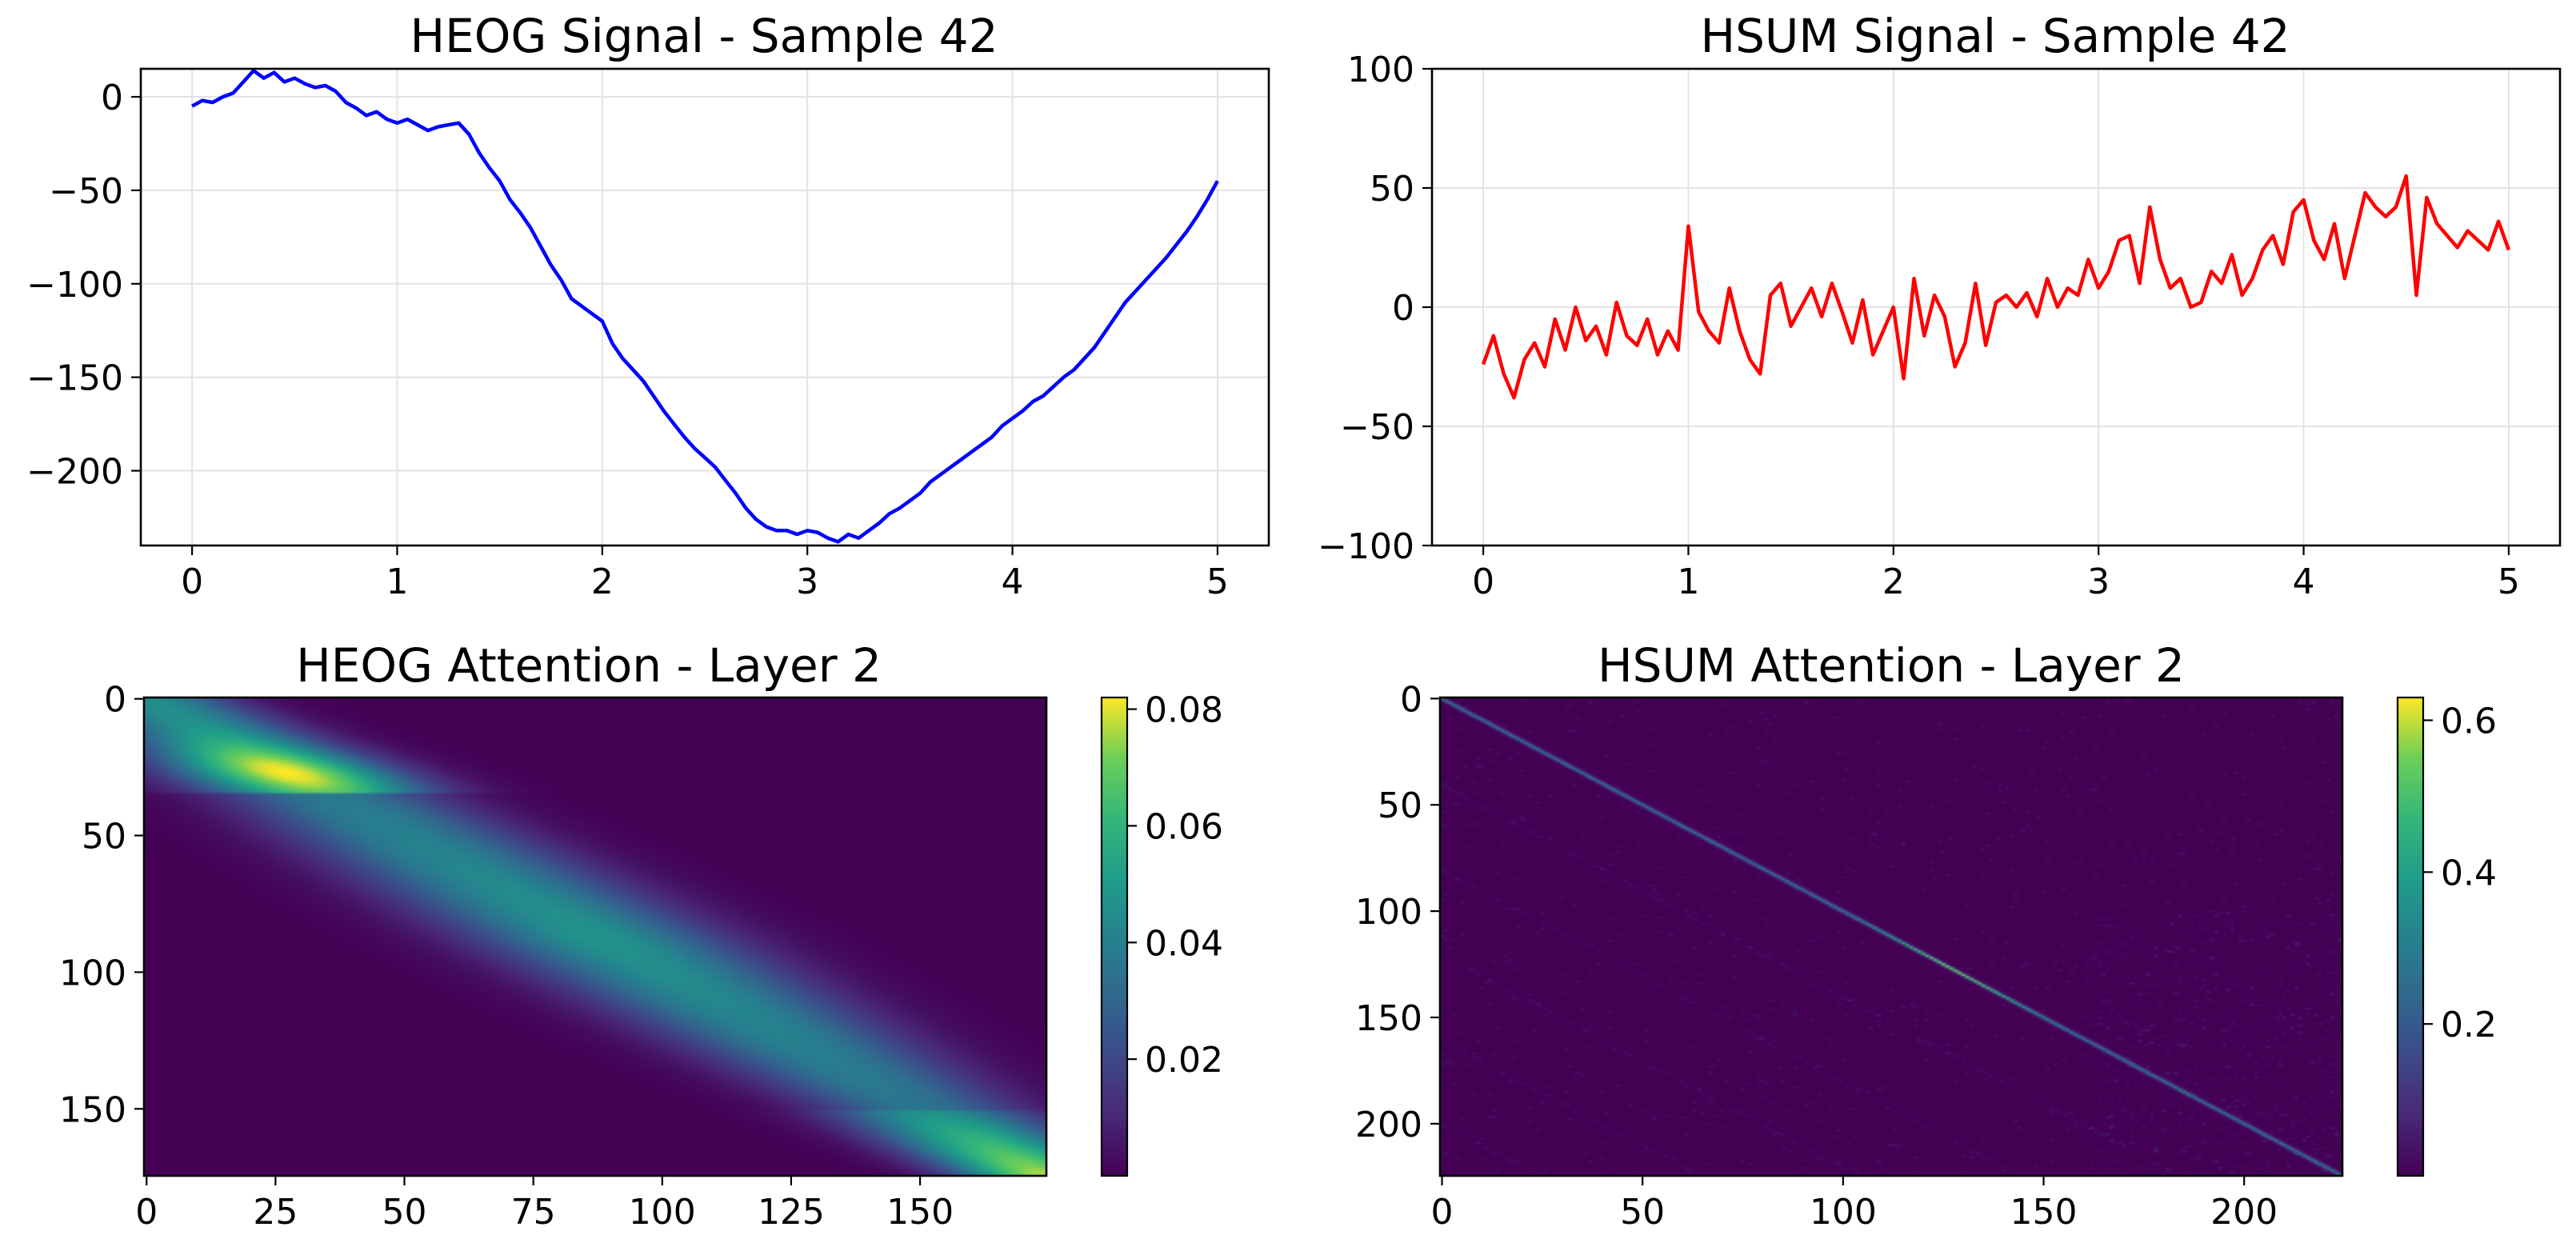  What do you see at coordinates (146, 1212) in the screenshot?
I see `heog-attention-x-tick-label: 0` at bounding box center [146, 1212].